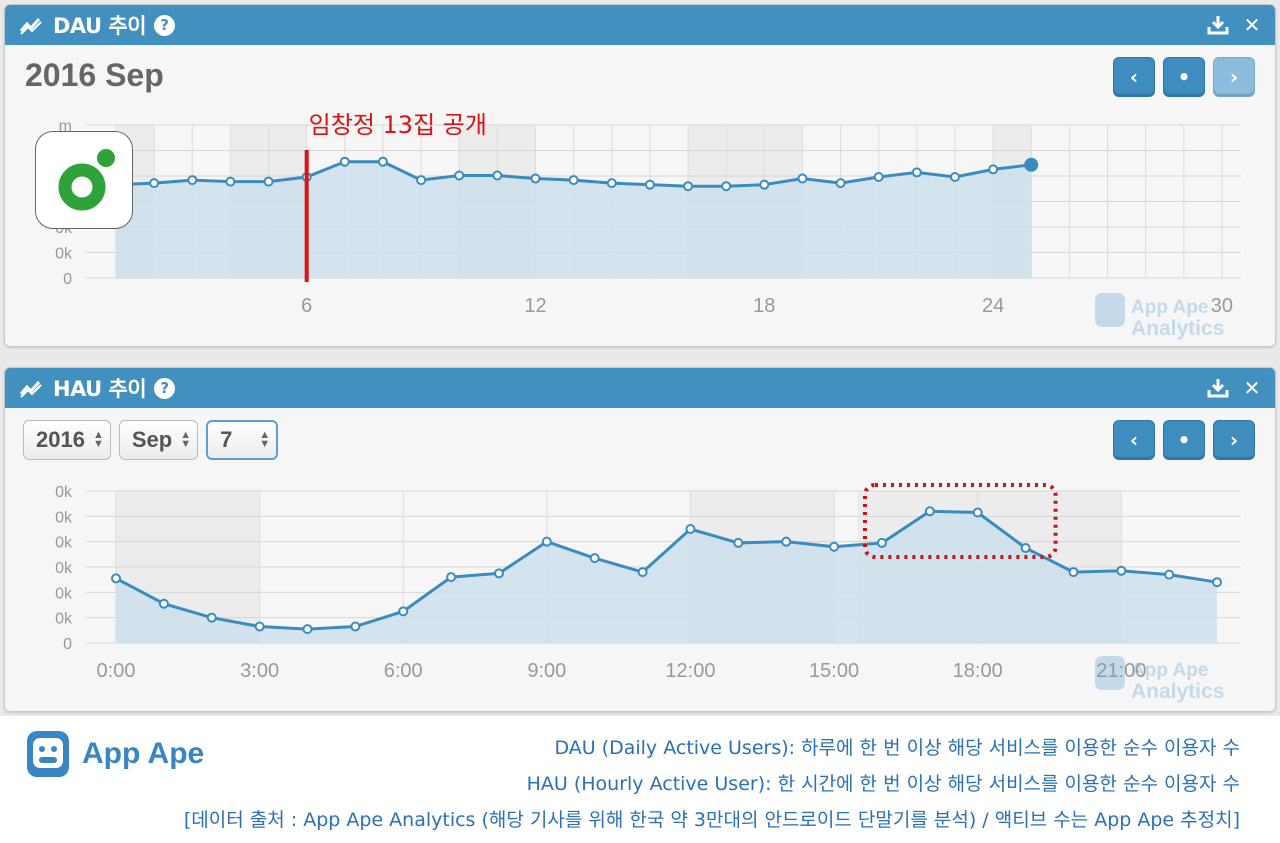 This screenshot has height=843, width=1280. What do you see at coordinates (67, 440) in the screenshot?
I see `year-select: 2016 ▲ ▼` at bounding box center [67, 440].